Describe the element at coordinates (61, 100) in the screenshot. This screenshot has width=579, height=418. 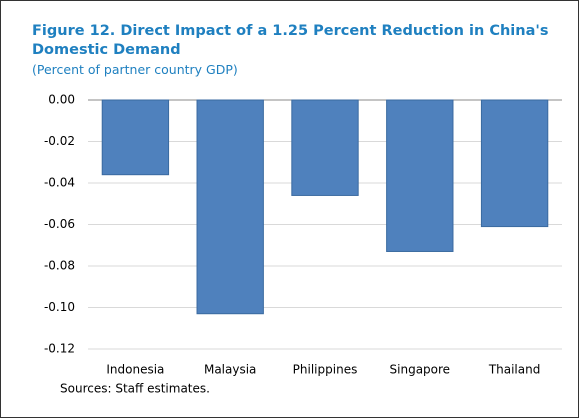
I see `y-tick-label: 0.00` at that location.